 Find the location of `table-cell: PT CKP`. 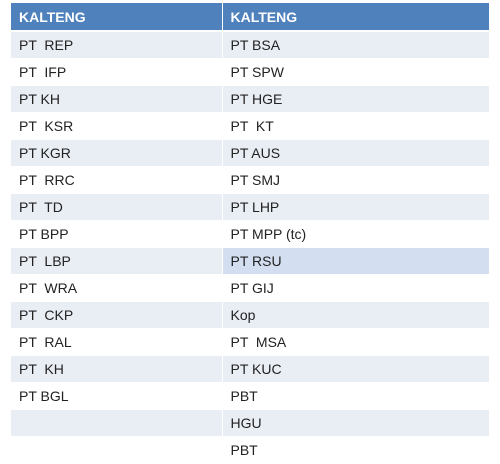

table-cell: PT CKP is located at coordinates (117, 315).